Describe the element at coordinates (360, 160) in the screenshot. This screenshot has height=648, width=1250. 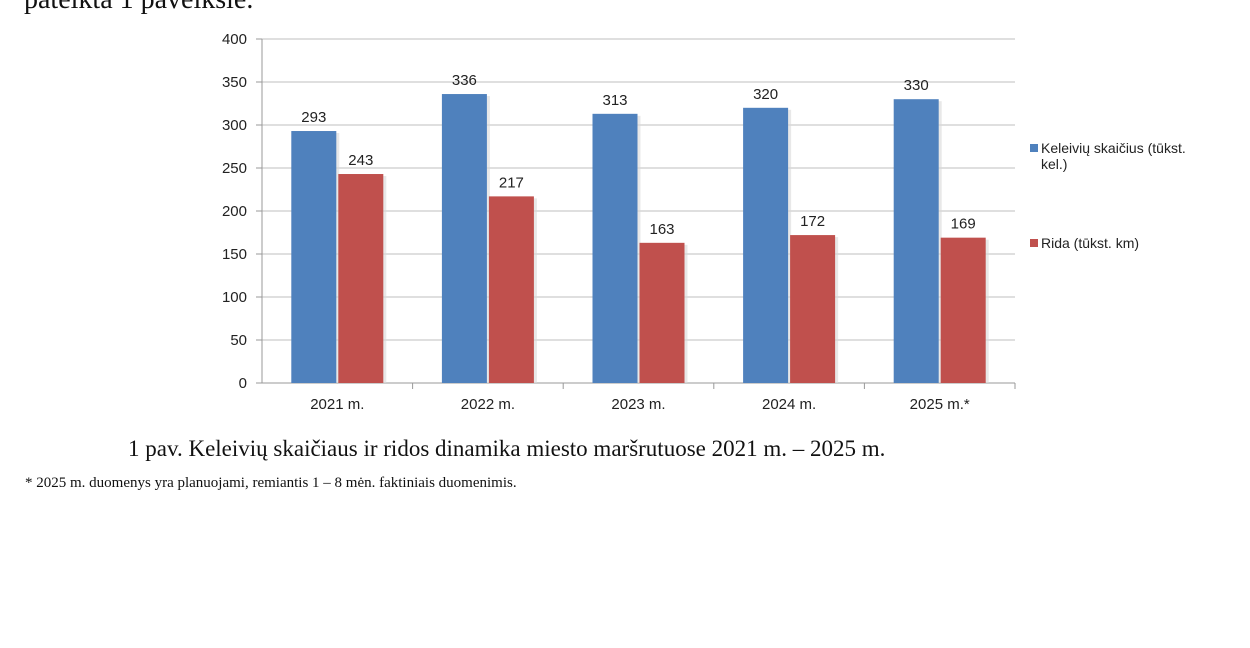
I see `data-label: 243` at that location.